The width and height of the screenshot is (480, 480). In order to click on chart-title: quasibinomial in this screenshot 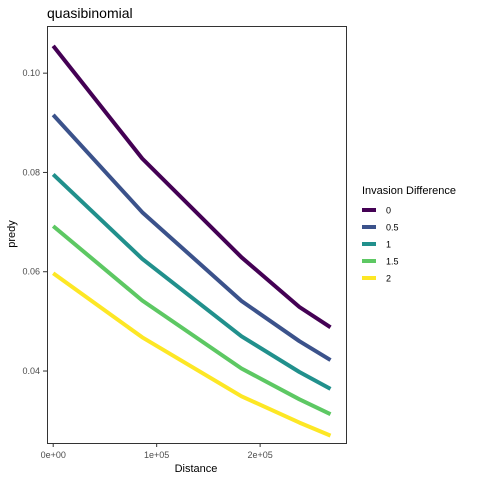, I will do `click(90, 13)`.